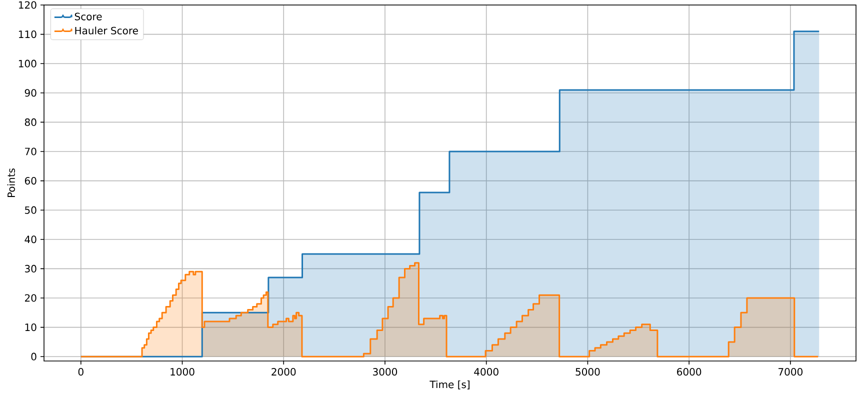  Describe the element at coordinates (81, 372) in the screenshot. I see `x-tick-label: 0` at that location.